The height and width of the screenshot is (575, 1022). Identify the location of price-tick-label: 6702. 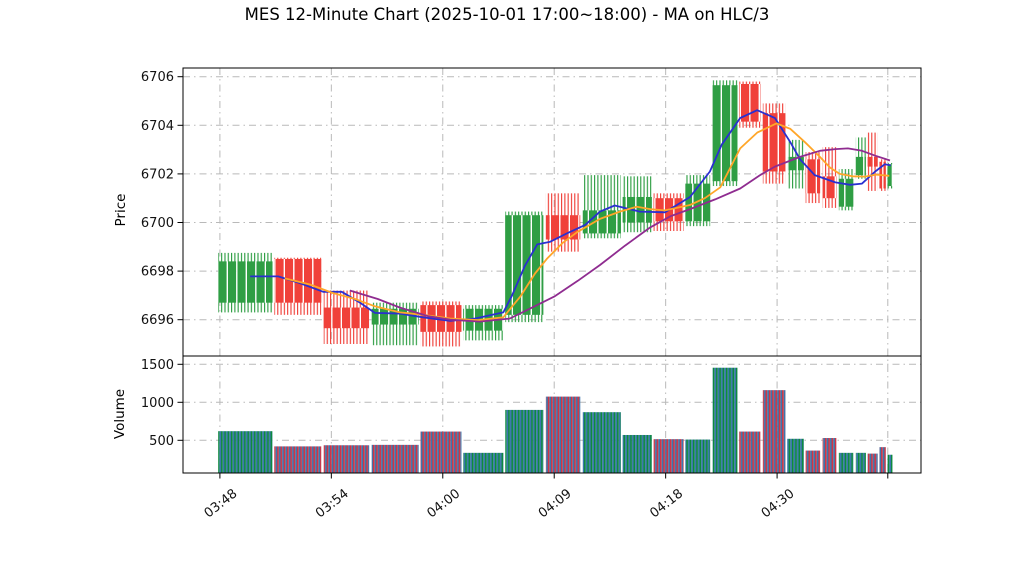
(157, 174).